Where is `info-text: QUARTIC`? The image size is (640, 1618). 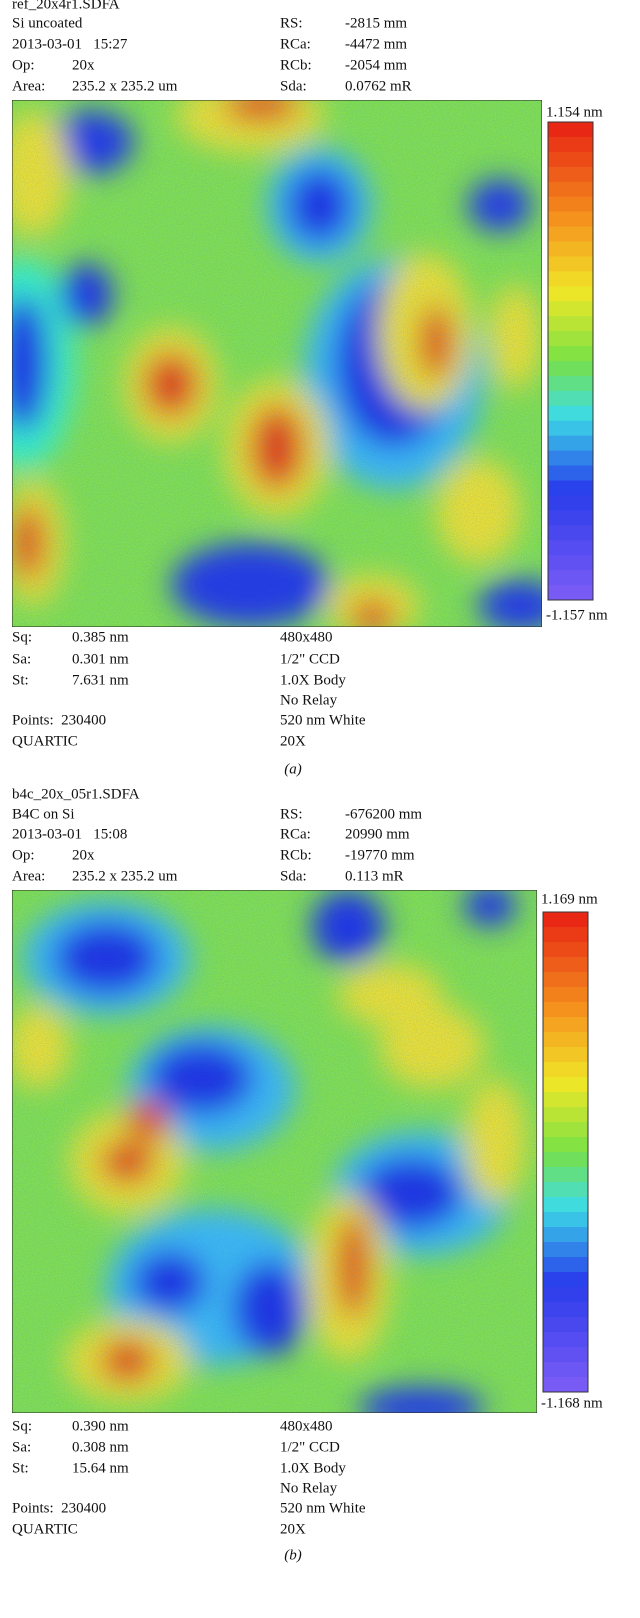
info-text: QUARTIC is located at coordinates (45, 1529).